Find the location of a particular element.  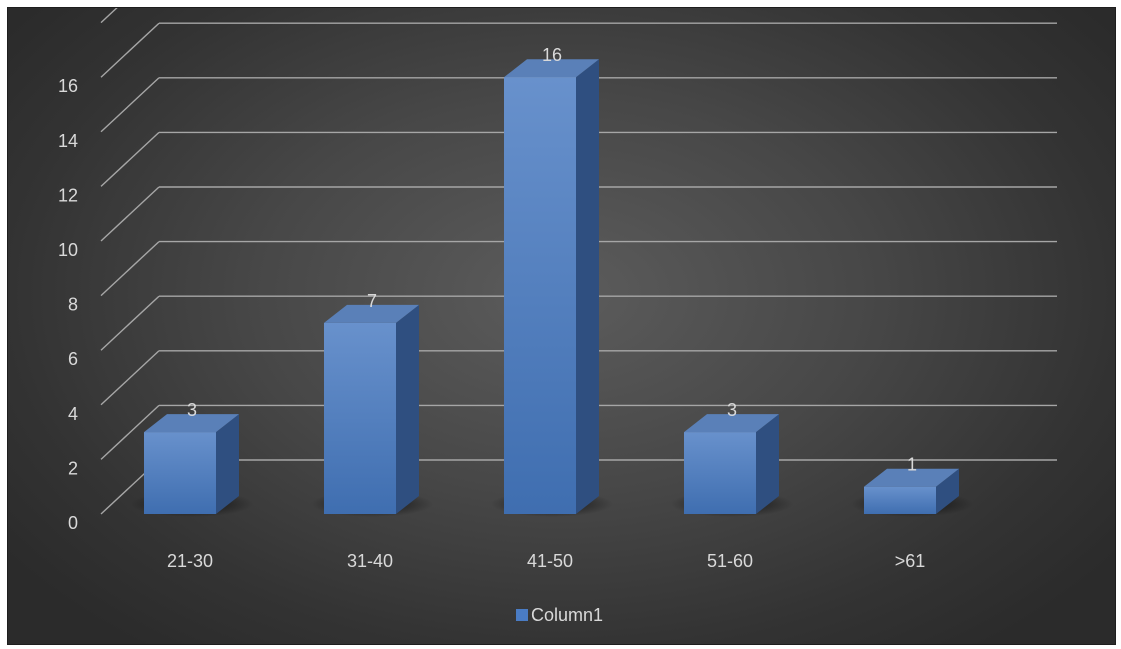

y-tick-label: 0 is located at coordinates (73, 523).